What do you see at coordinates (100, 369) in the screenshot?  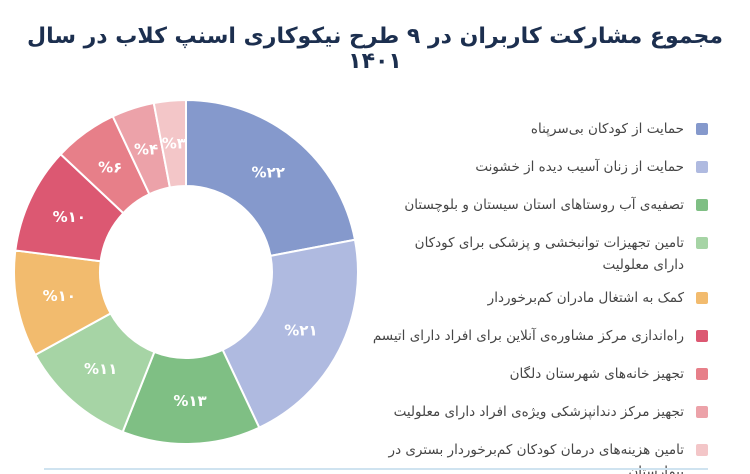 I see `slice-value-label: %۱۱` at bounding box center [100, 369].